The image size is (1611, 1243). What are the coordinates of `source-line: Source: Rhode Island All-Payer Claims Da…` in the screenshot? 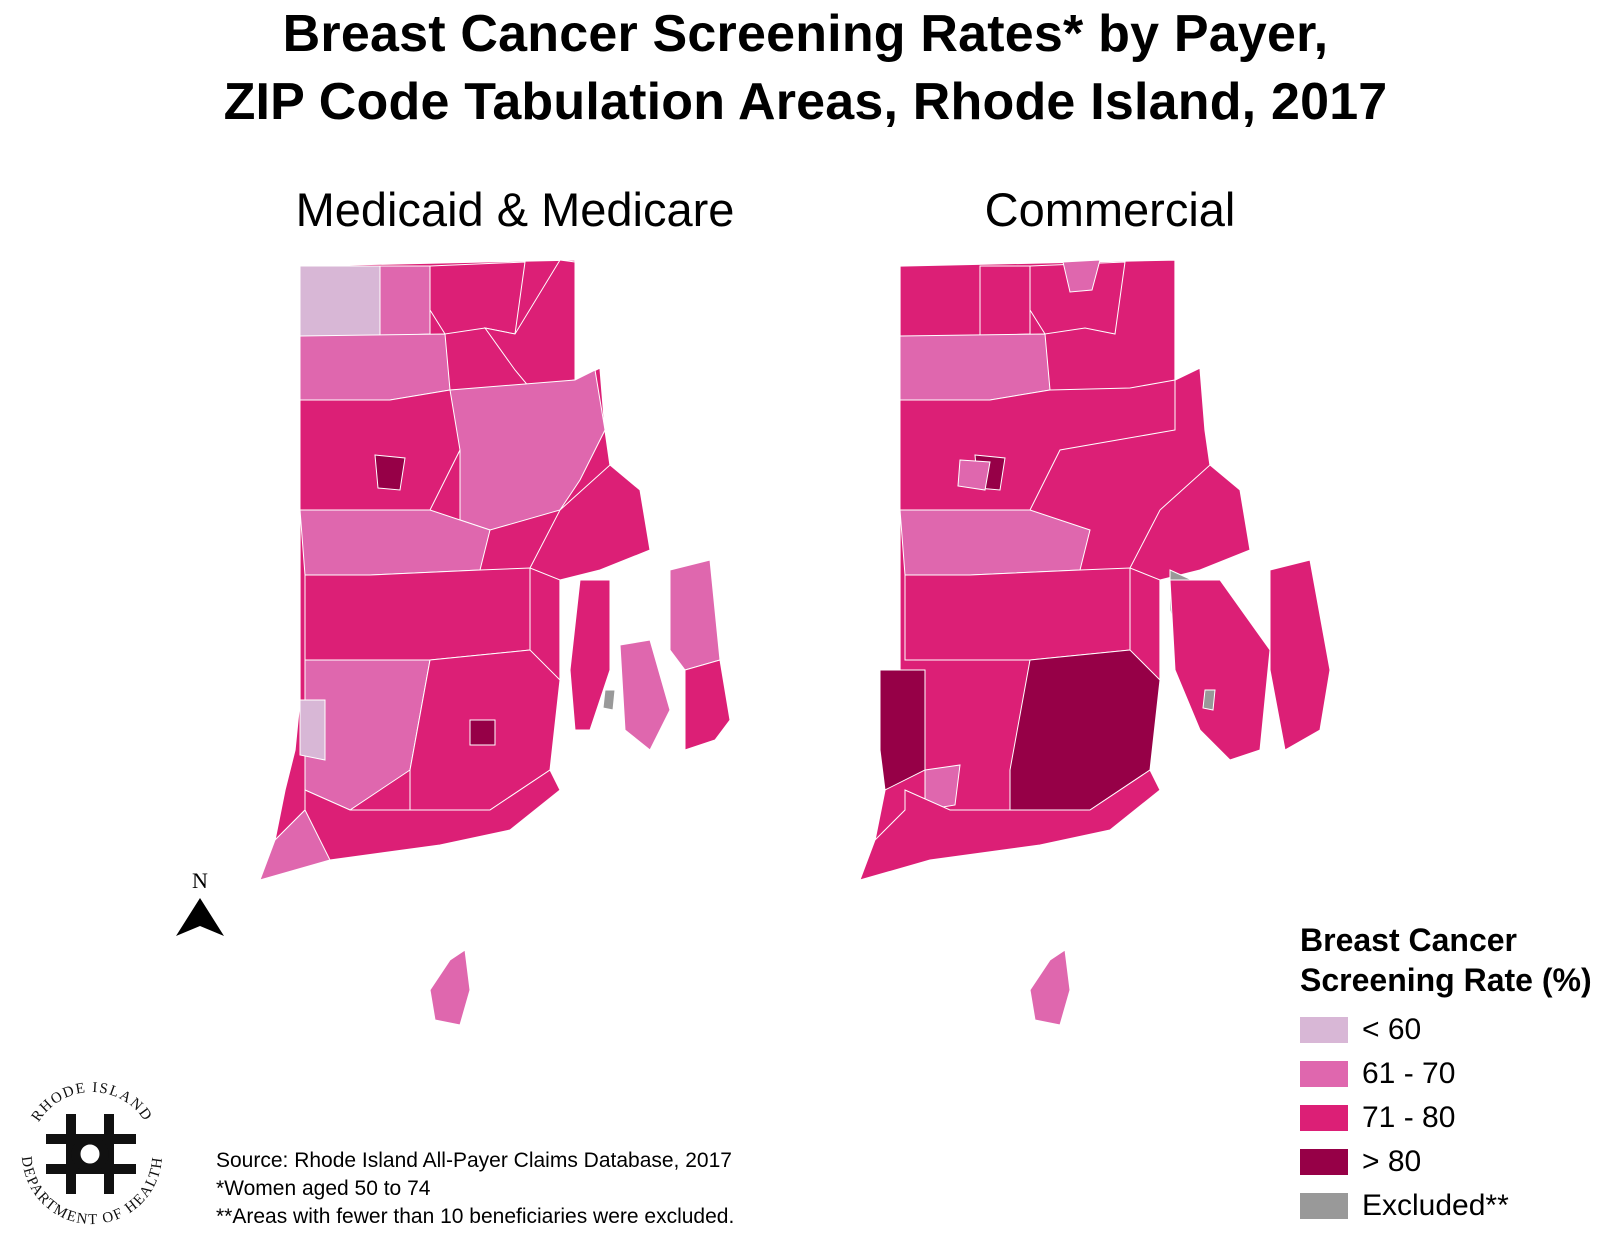 It's located at (474, 1160).